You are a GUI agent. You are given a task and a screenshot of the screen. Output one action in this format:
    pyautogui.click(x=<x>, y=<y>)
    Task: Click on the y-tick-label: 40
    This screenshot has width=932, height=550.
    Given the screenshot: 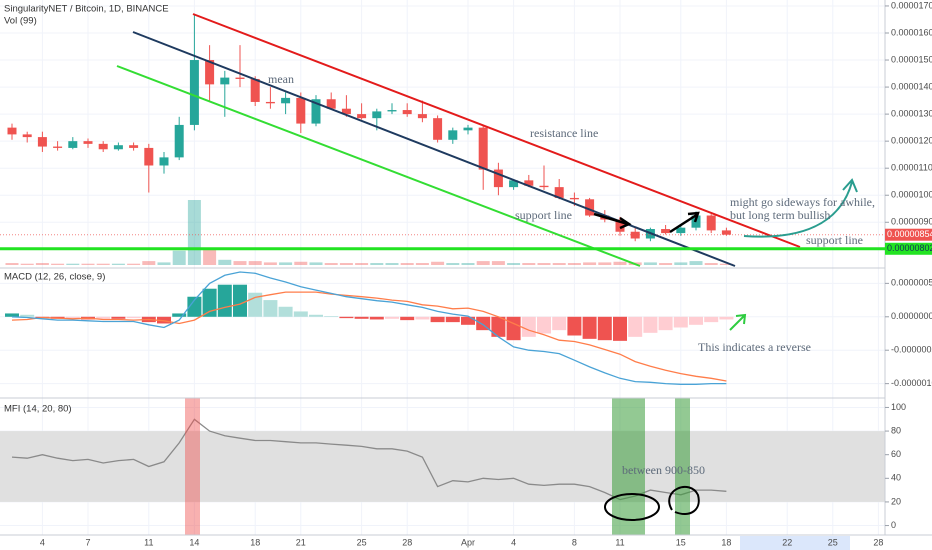 What is the action you would take?
    pyautogui.click(x=896, y=478)
    